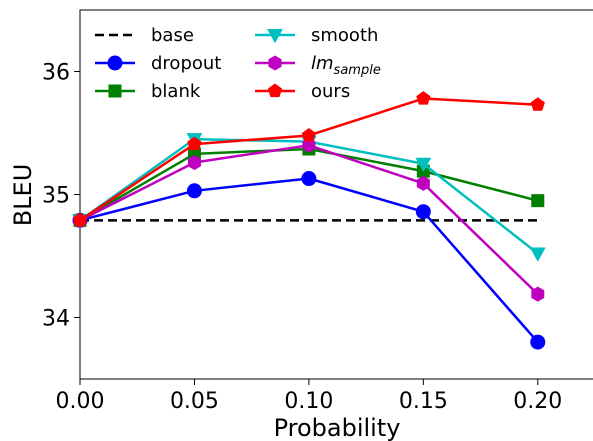  Describe the element at coordinates (344, 35) in the screenshot. I see `legend-label: smooth` at that location.